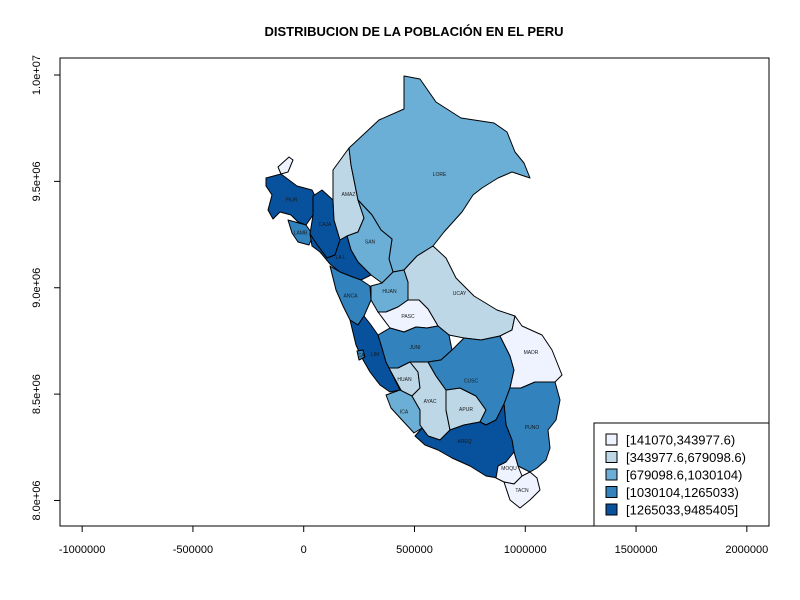 The width and height of the screenshot is (800, 600). Describe the element at coordinates (413, 31) in the screenshot. I see `map-title: DISTRIBUCION DE LA POBLACIÓN EN EL PERU` at that location.